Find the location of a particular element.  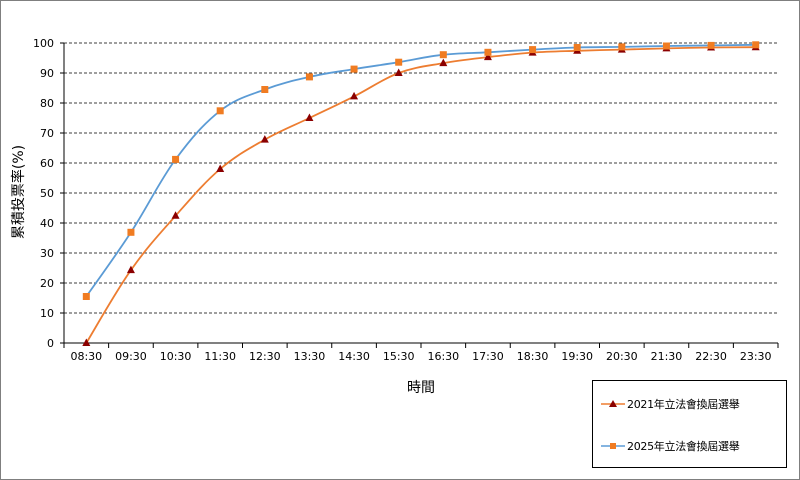

x-tick-label: 22:30 is located at coordinates (711, 356).